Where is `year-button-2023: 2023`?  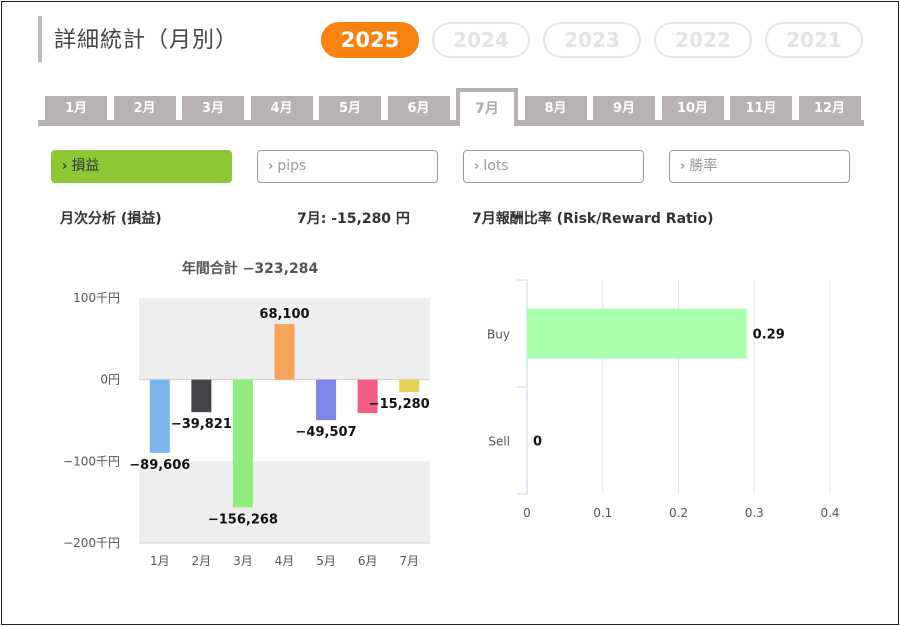 year-button-2023: 2023 is located at coordinates (592, 40).